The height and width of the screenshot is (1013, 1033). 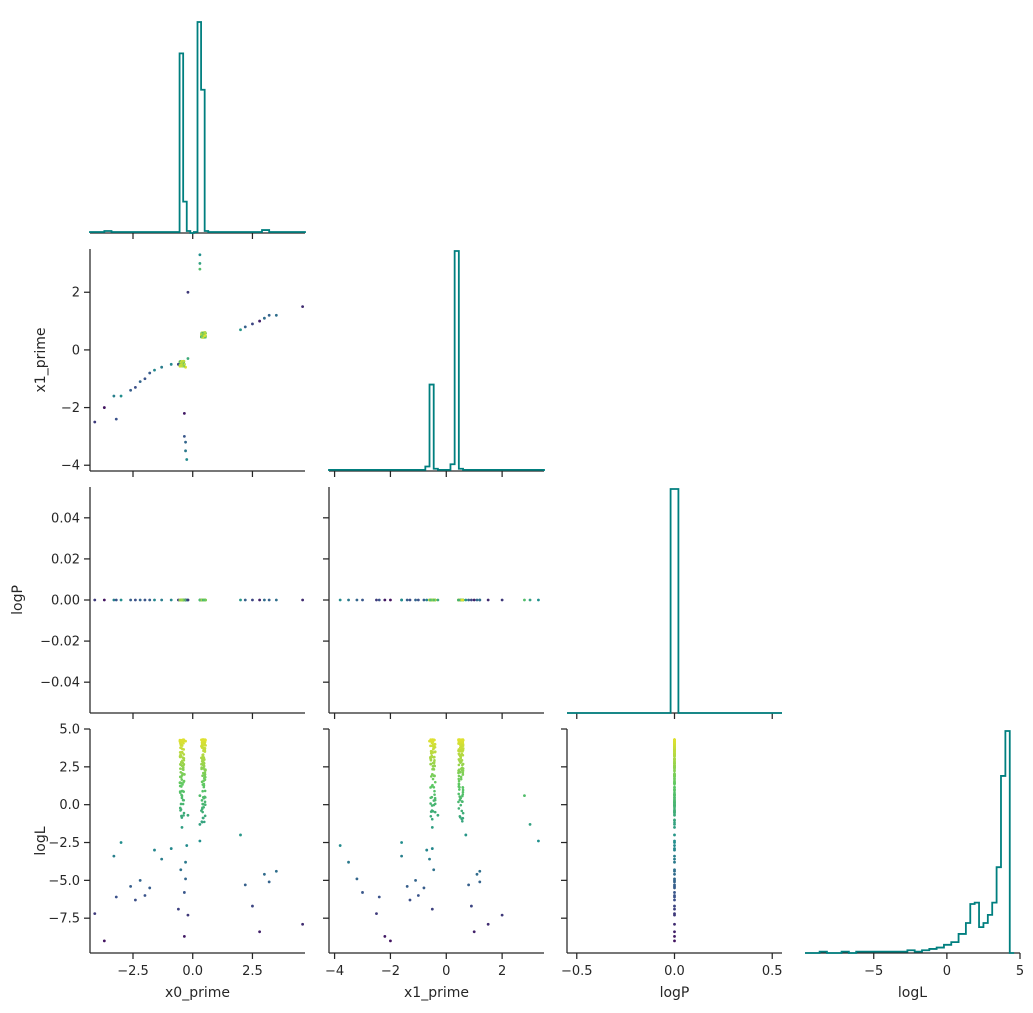 I want to click on x-axis-label-x1_prime: x1_prime, so click(x=436, y=993).